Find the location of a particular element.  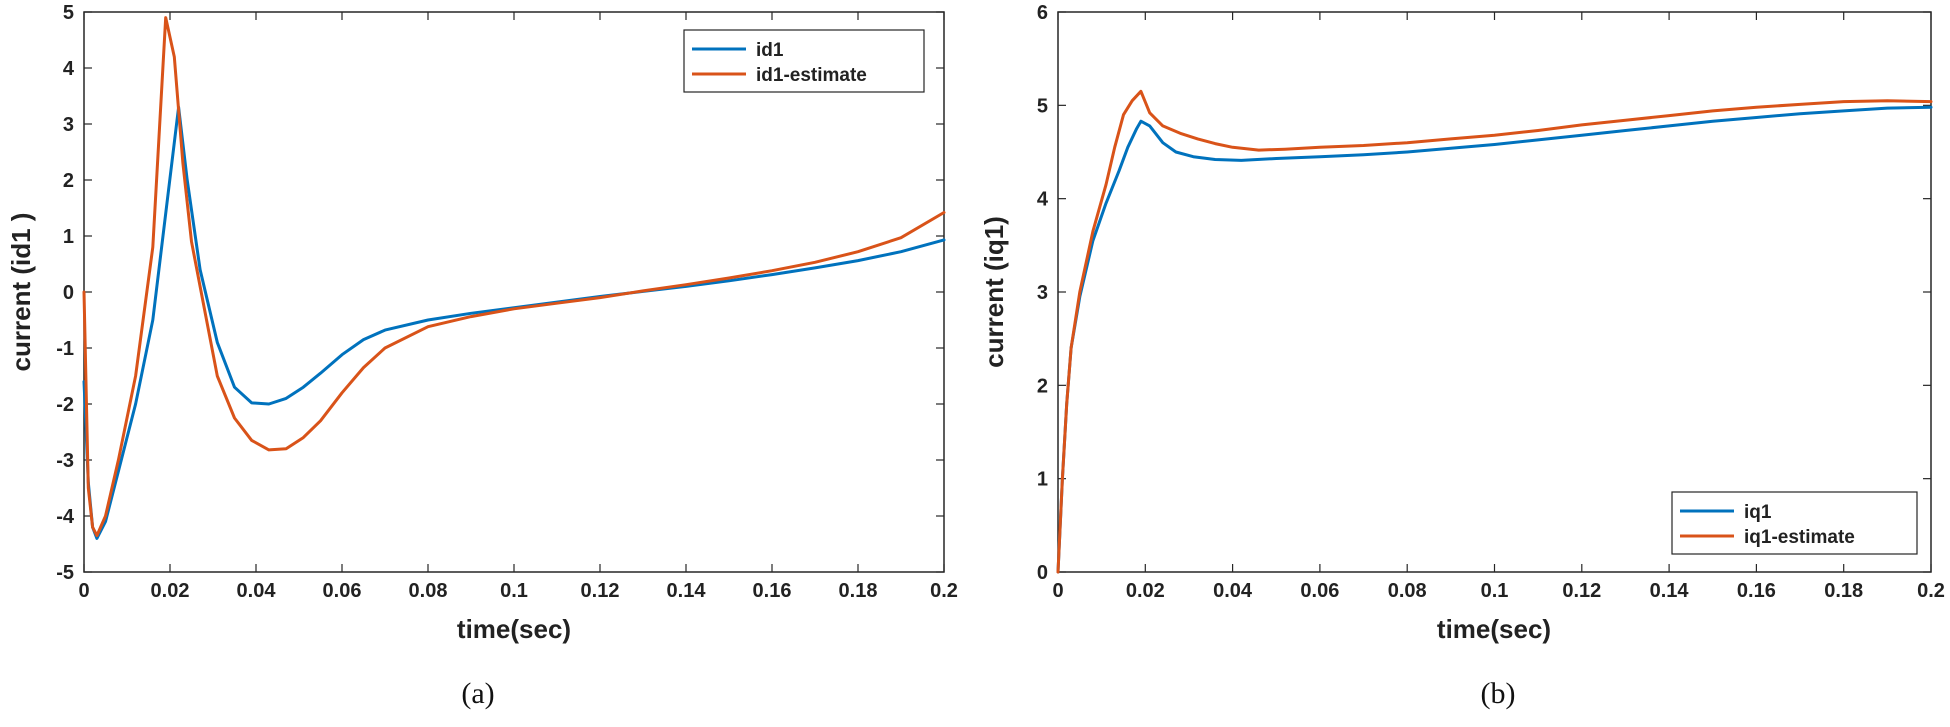

x-tick-label-b: 0.02 is located at coordinates (1145, 591).